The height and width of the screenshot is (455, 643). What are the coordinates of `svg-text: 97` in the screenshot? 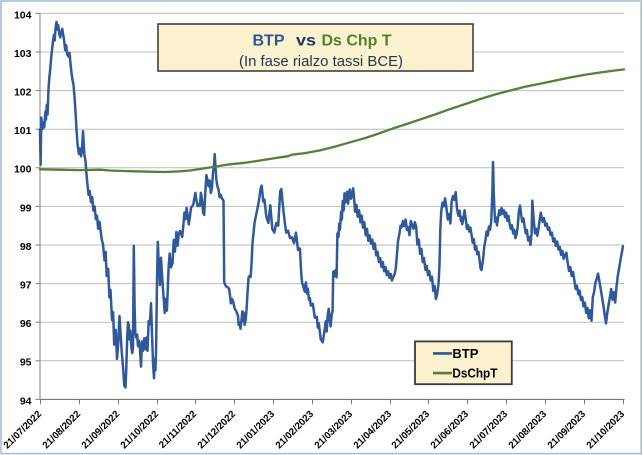 It's located at (26, 286).